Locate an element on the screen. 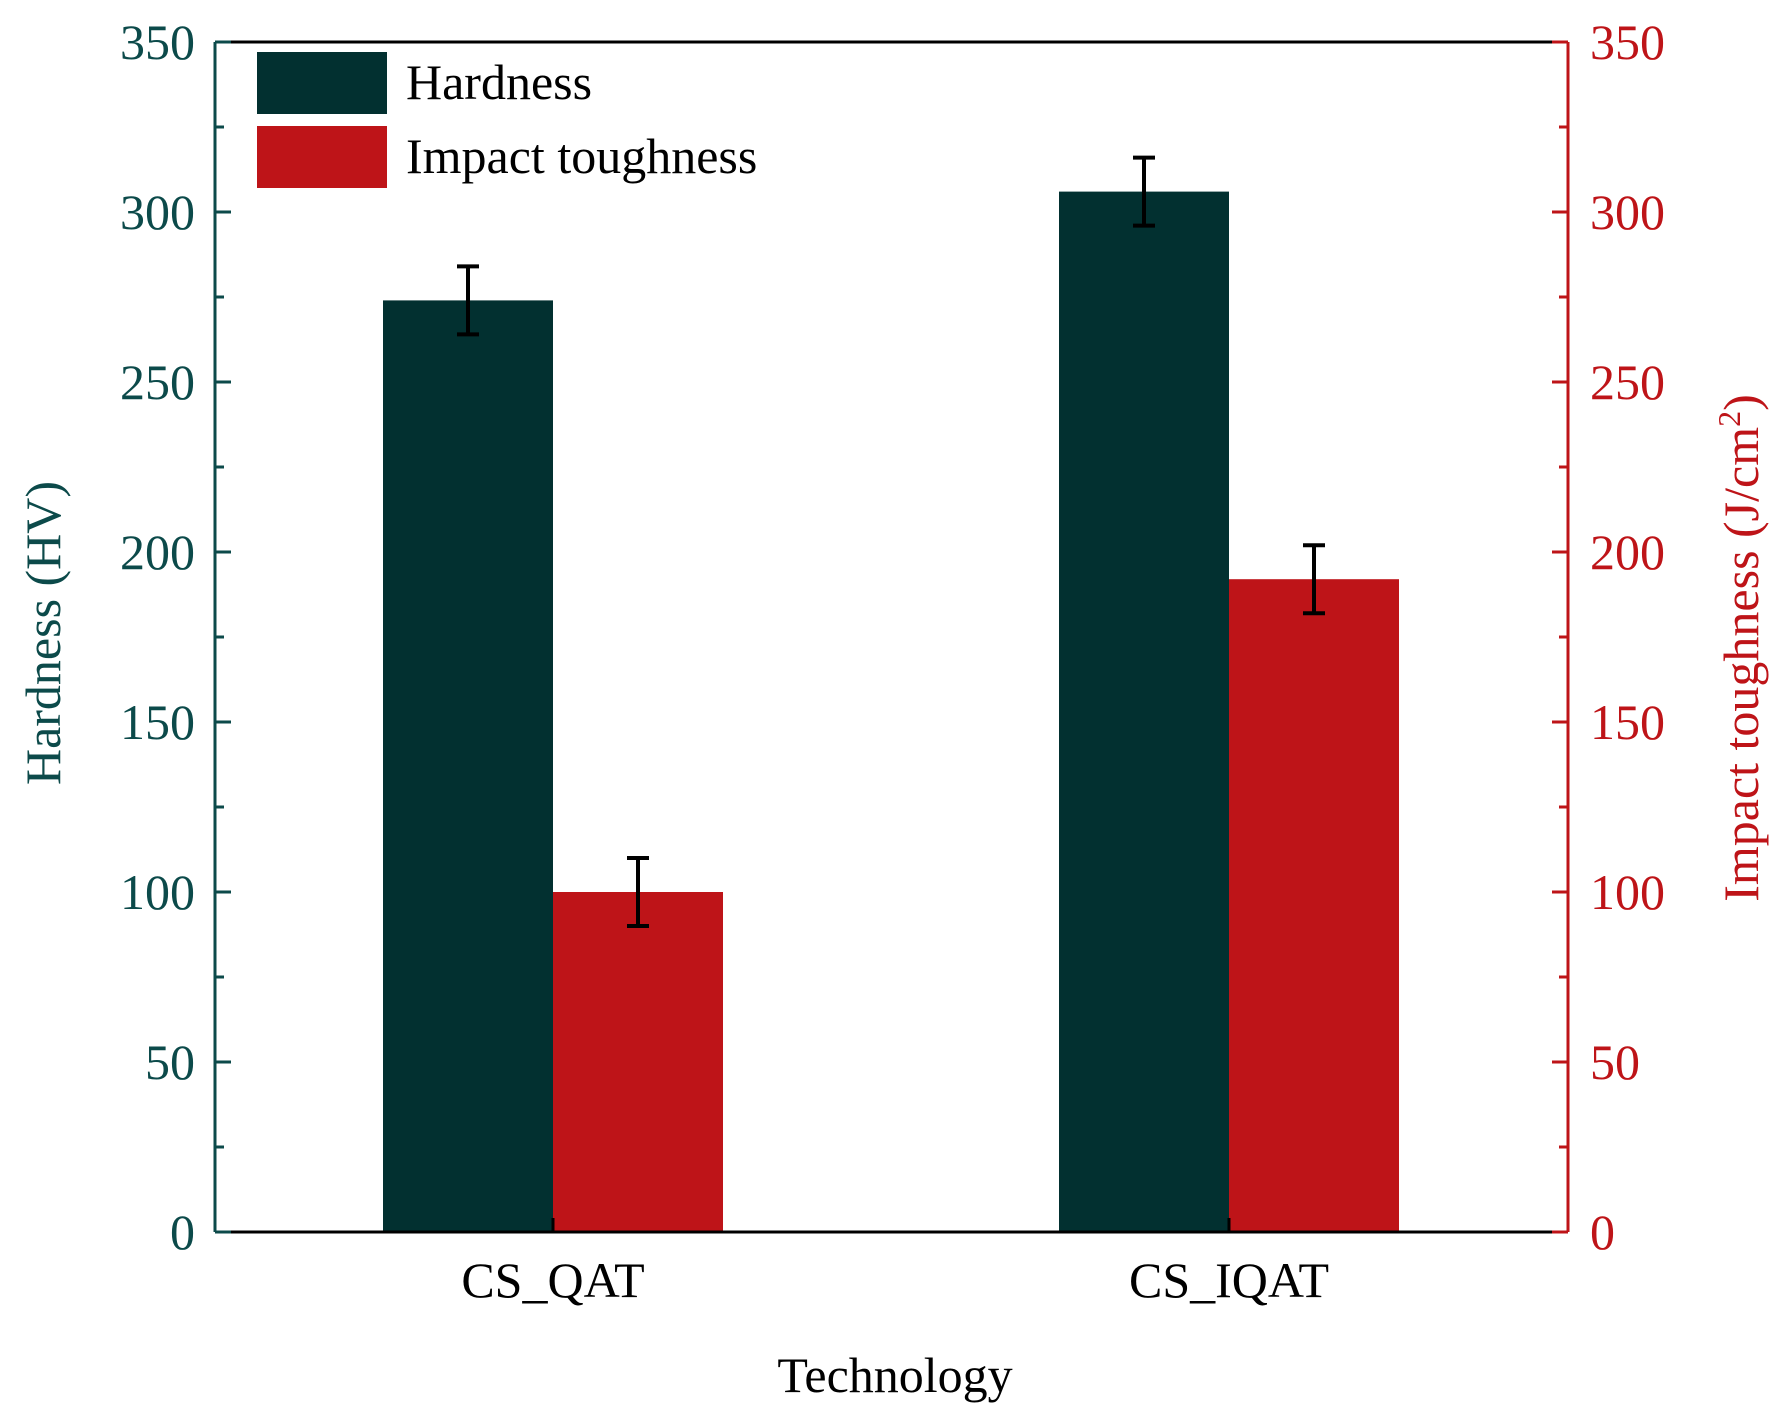 Image resolution: width=1781 pixels, height=1426 pixels. y-axis-right-title: Impact toughness (J/cm2) is located at coordinates (1740, 648).